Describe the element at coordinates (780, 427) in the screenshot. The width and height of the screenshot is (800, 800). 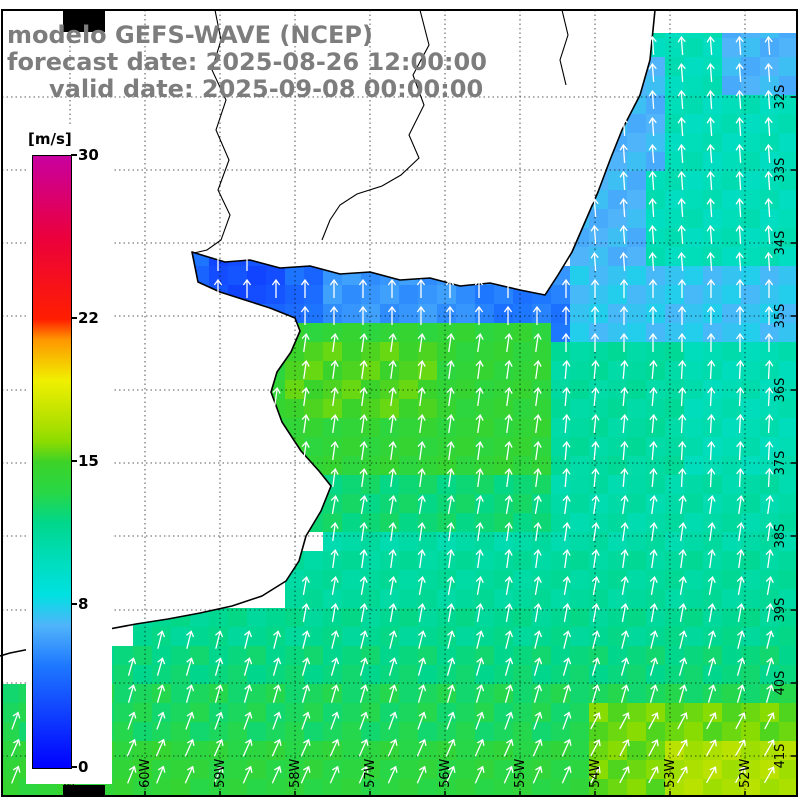
I see `lat-axis-labels: 32S 33S 34S 35S 36S 37S 38S 39S 40S 41S` at that location.